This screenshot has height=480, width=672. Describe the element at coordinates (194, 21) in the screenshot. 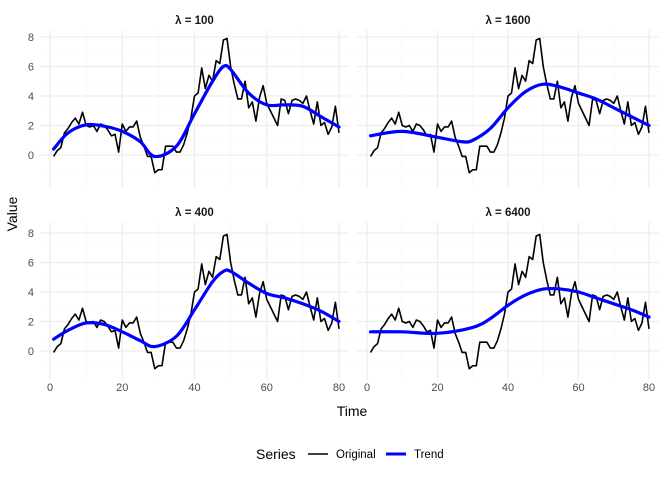

I see `panel-title: λ = 100` at that location.